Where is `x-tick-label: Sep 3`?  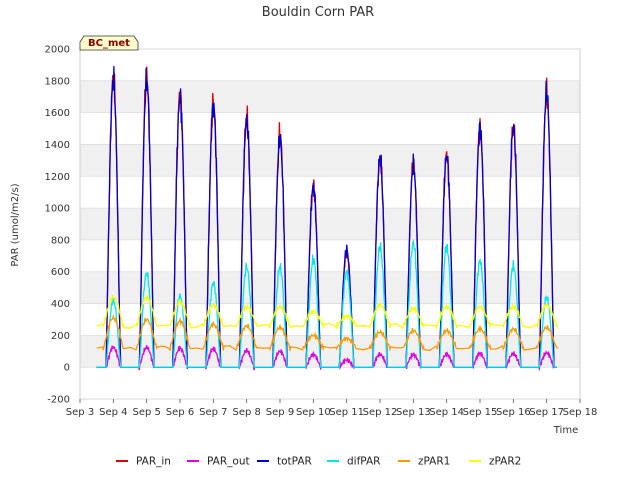 x-tick-label: Sep 3 is located at coordinates (80, 412).